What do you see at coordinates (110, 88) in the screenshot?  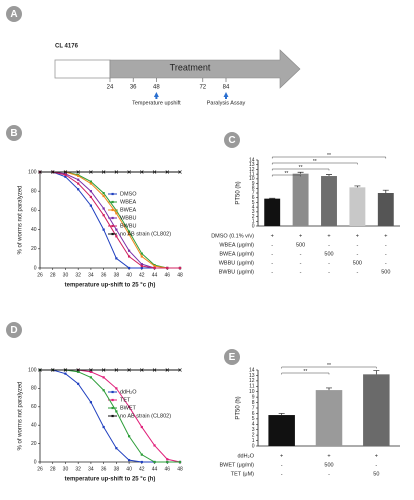 I see `timeline-tick-label: 24` at bounding box center [110, 88].